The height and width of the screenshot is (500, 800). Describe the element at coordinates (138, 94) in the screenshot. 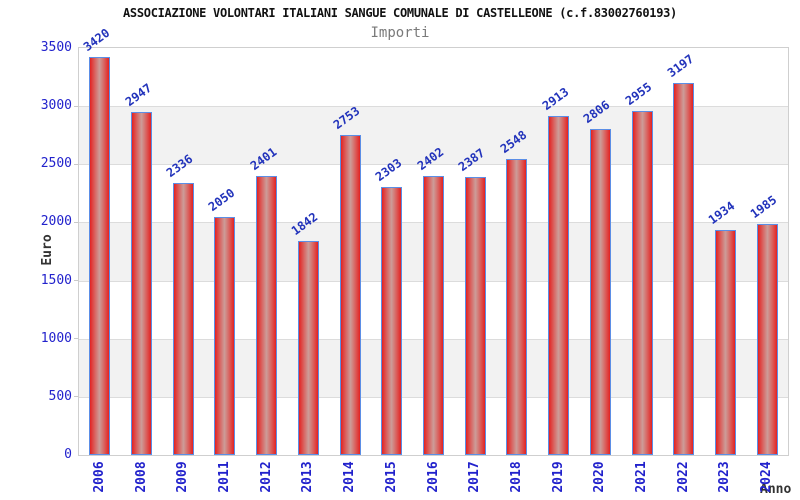

I see `bar-value-label: 2947` at that location.